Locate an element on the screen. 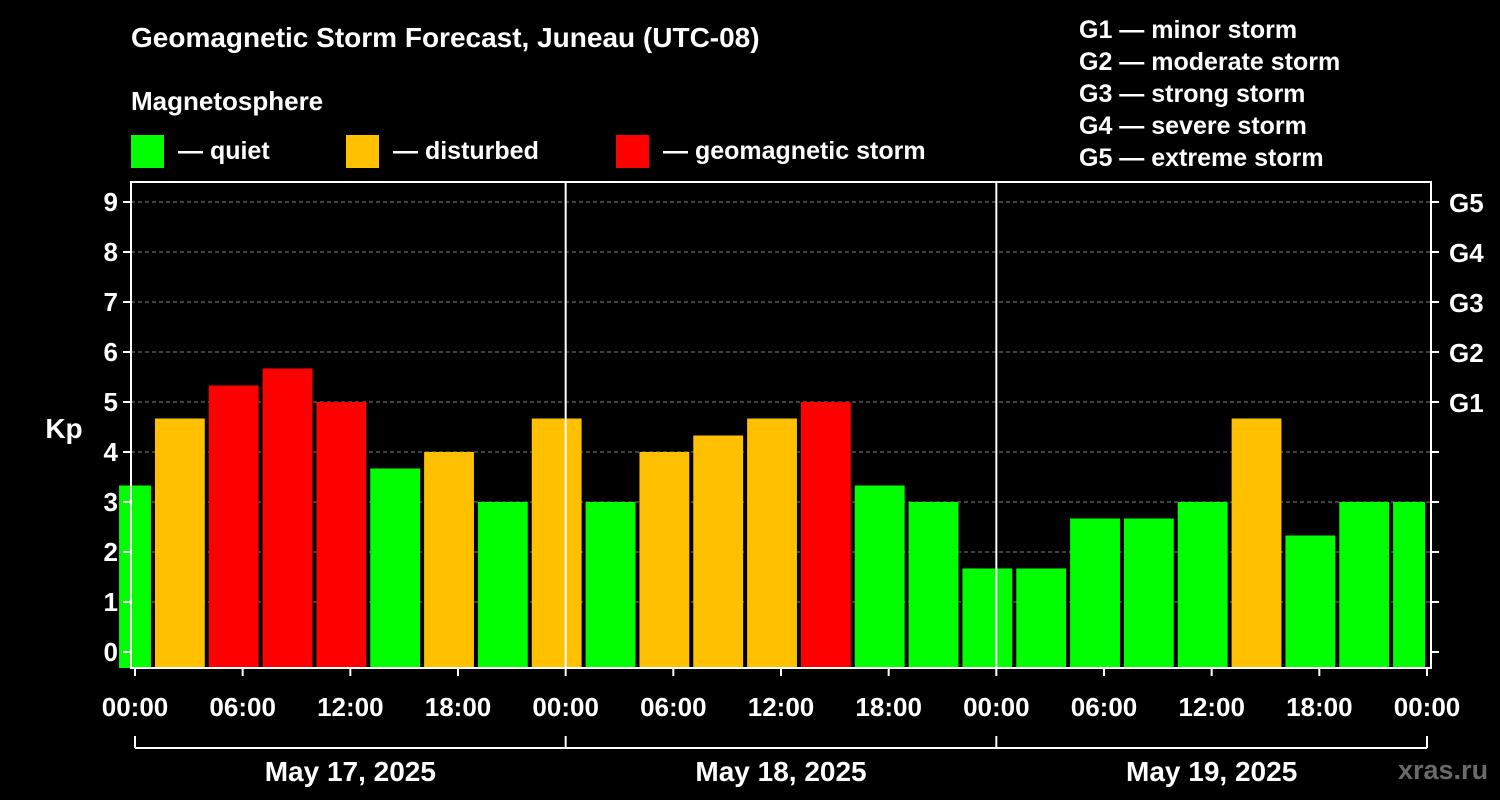  legend-disturbed: — disturbed is located at coordinates (442, 151).